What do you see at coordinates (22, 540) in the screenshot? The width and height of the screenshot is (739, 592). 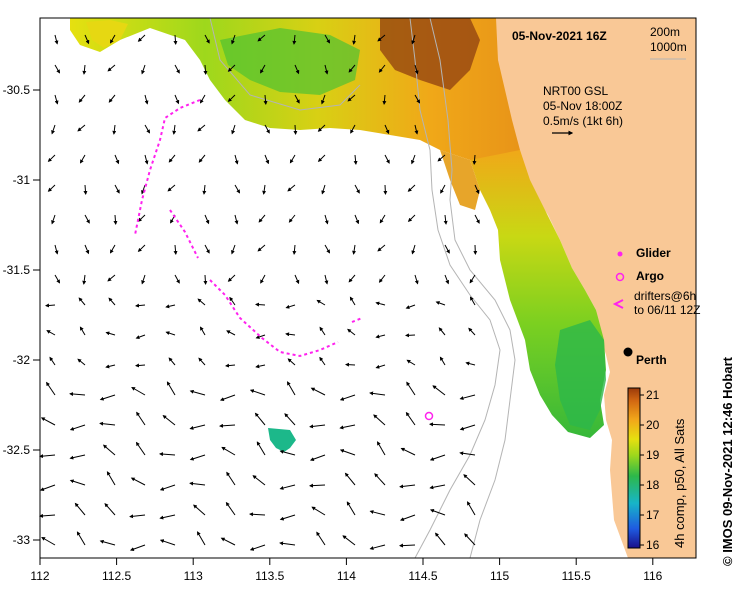 I see `lat-tick-label: -33` at bounding box center [22, 540].